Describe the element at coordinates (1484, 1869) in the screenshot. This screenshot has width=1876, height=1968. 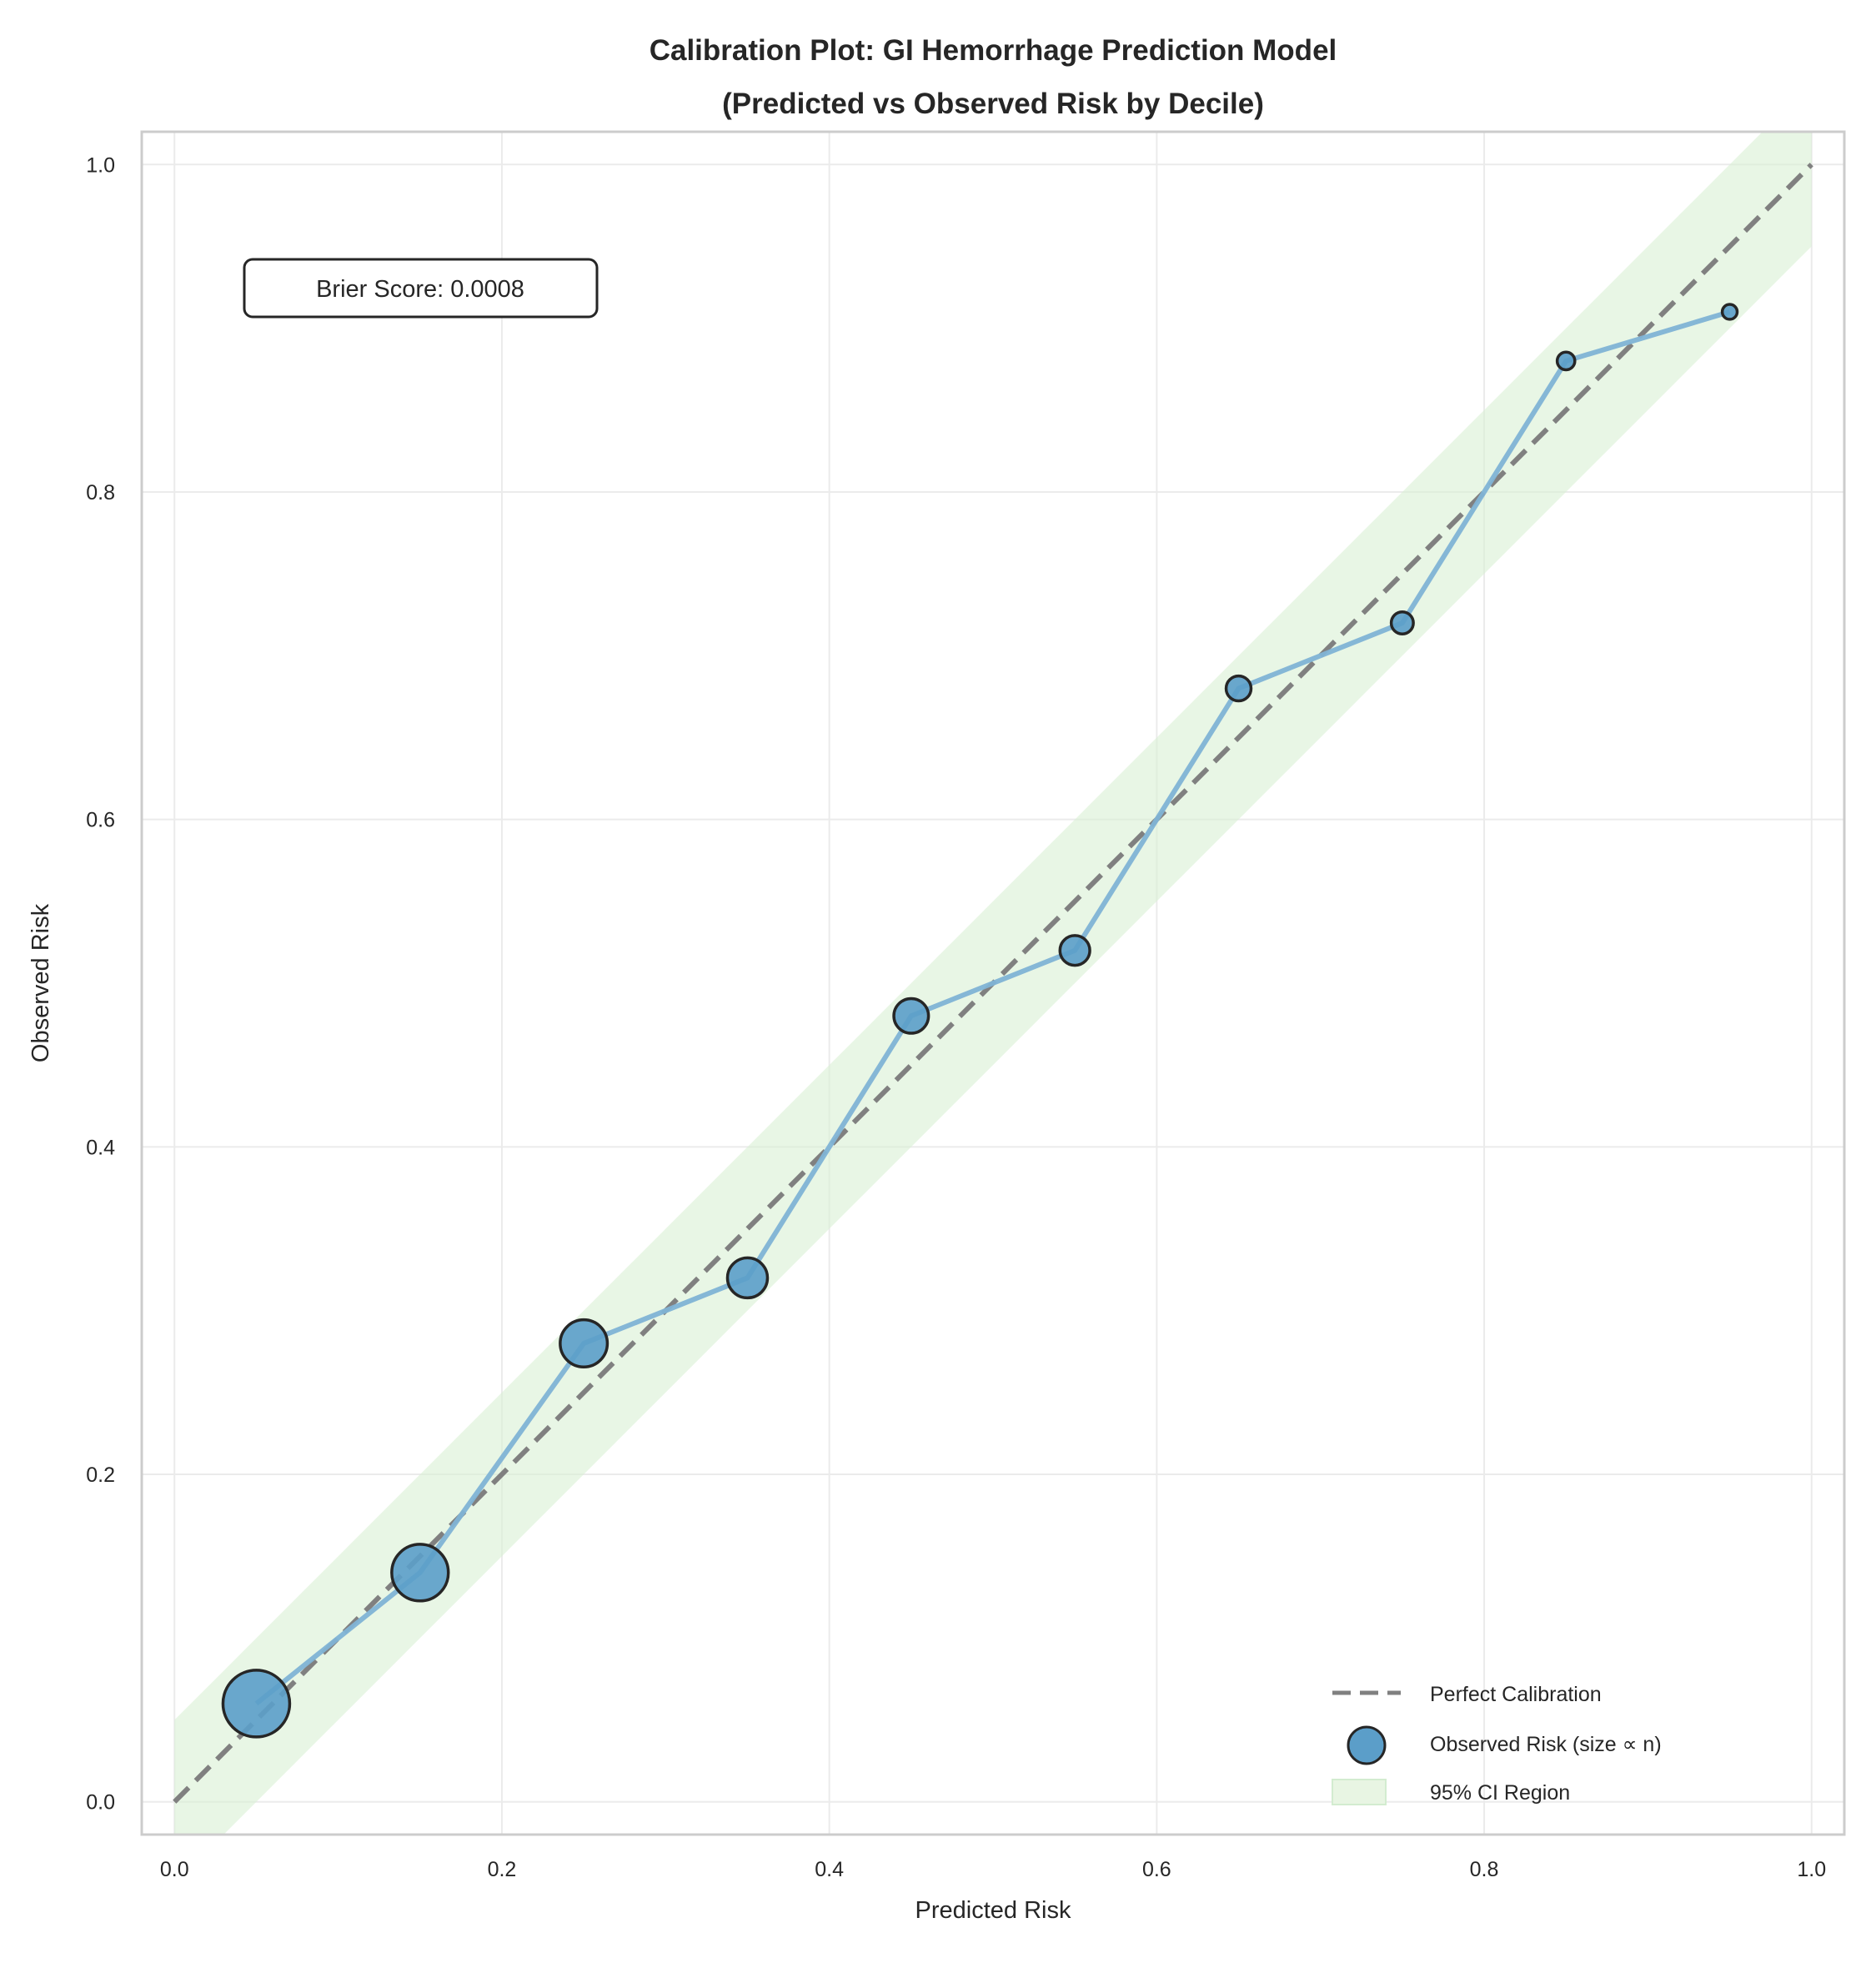
I see `x-tick-label: 0.8` at that location.